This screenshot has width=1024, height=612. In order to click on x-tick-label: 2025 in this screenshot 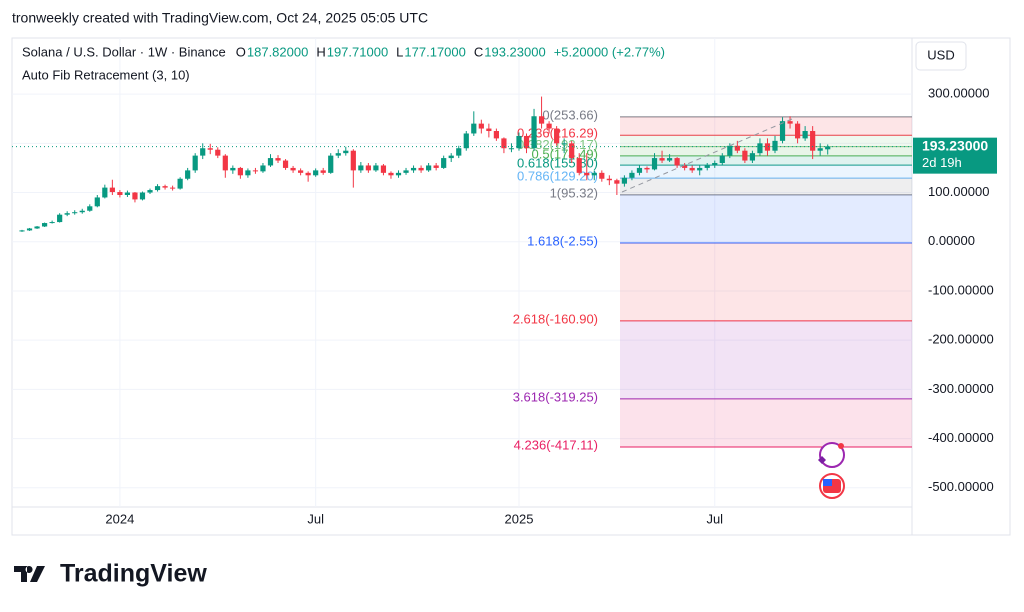, I will do `click(519, 518)`.